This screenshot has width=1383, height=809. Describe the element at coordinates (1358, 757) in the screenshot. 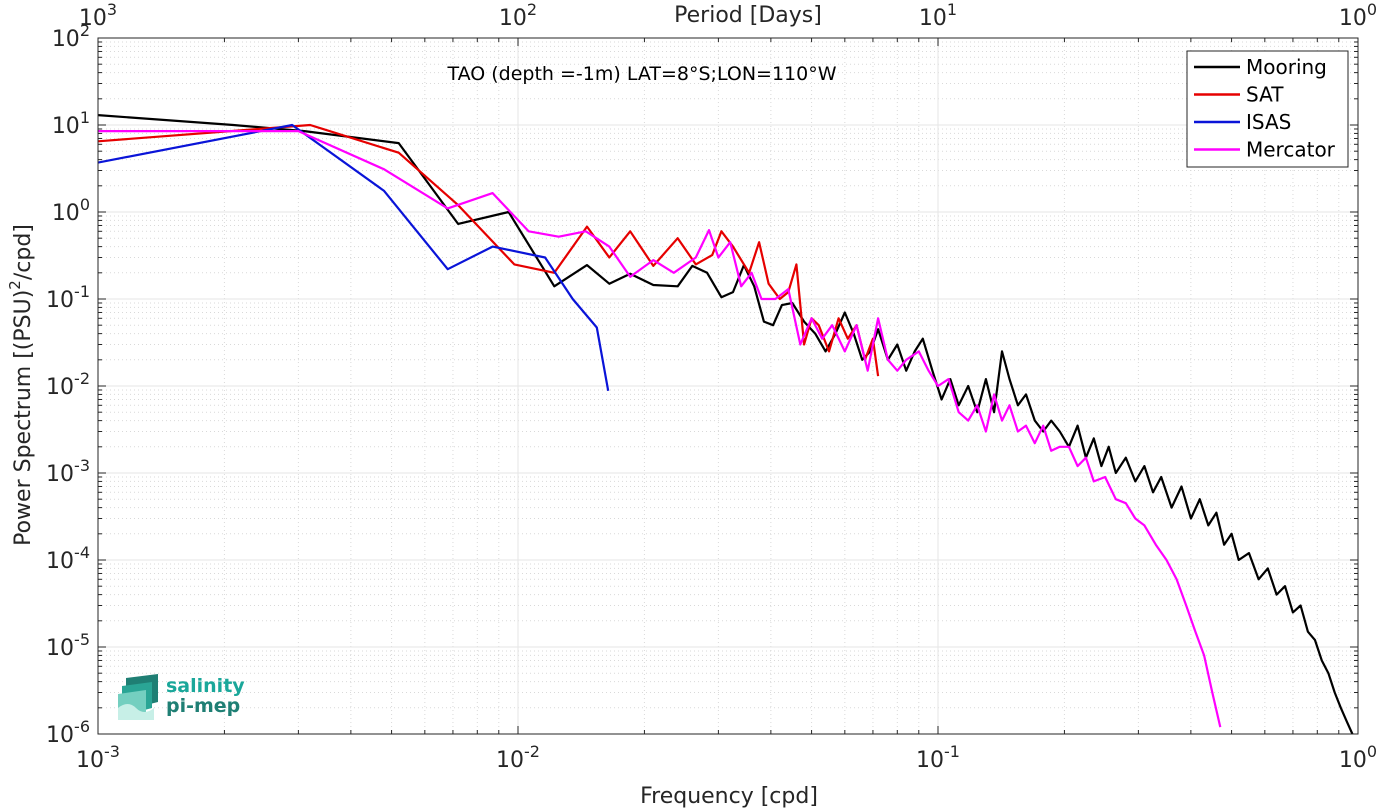

I see `x-tick-label: 10⁰` at that location.